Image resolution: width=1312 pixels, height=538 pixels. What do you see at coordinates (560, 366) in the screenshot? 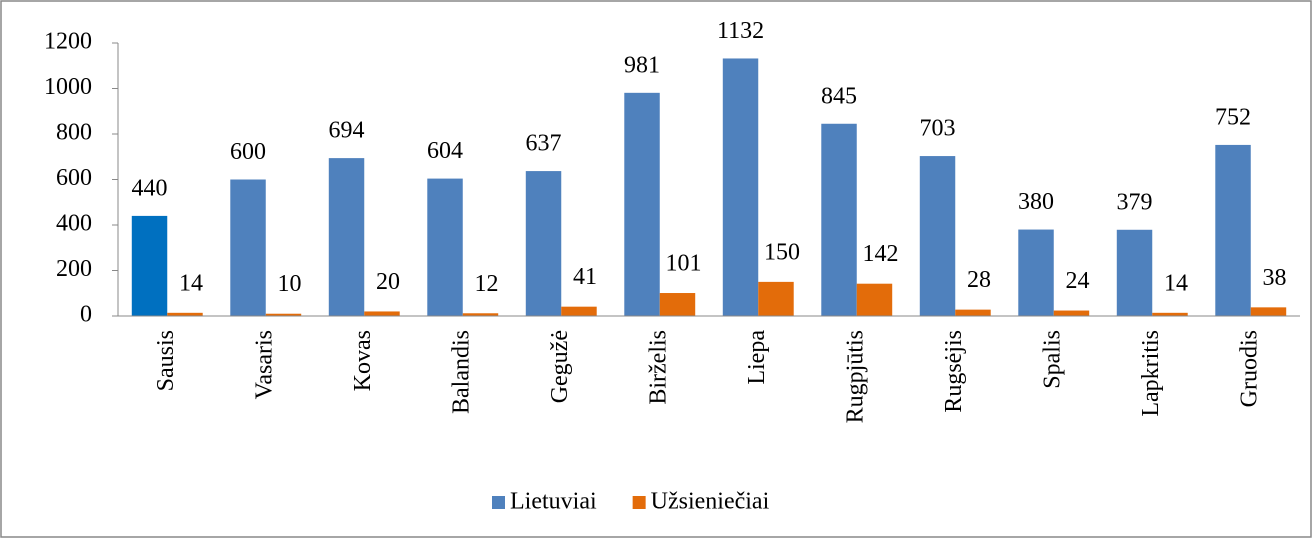
I see `x-tick-label: Gegužė` at bounding box center [560, 366].